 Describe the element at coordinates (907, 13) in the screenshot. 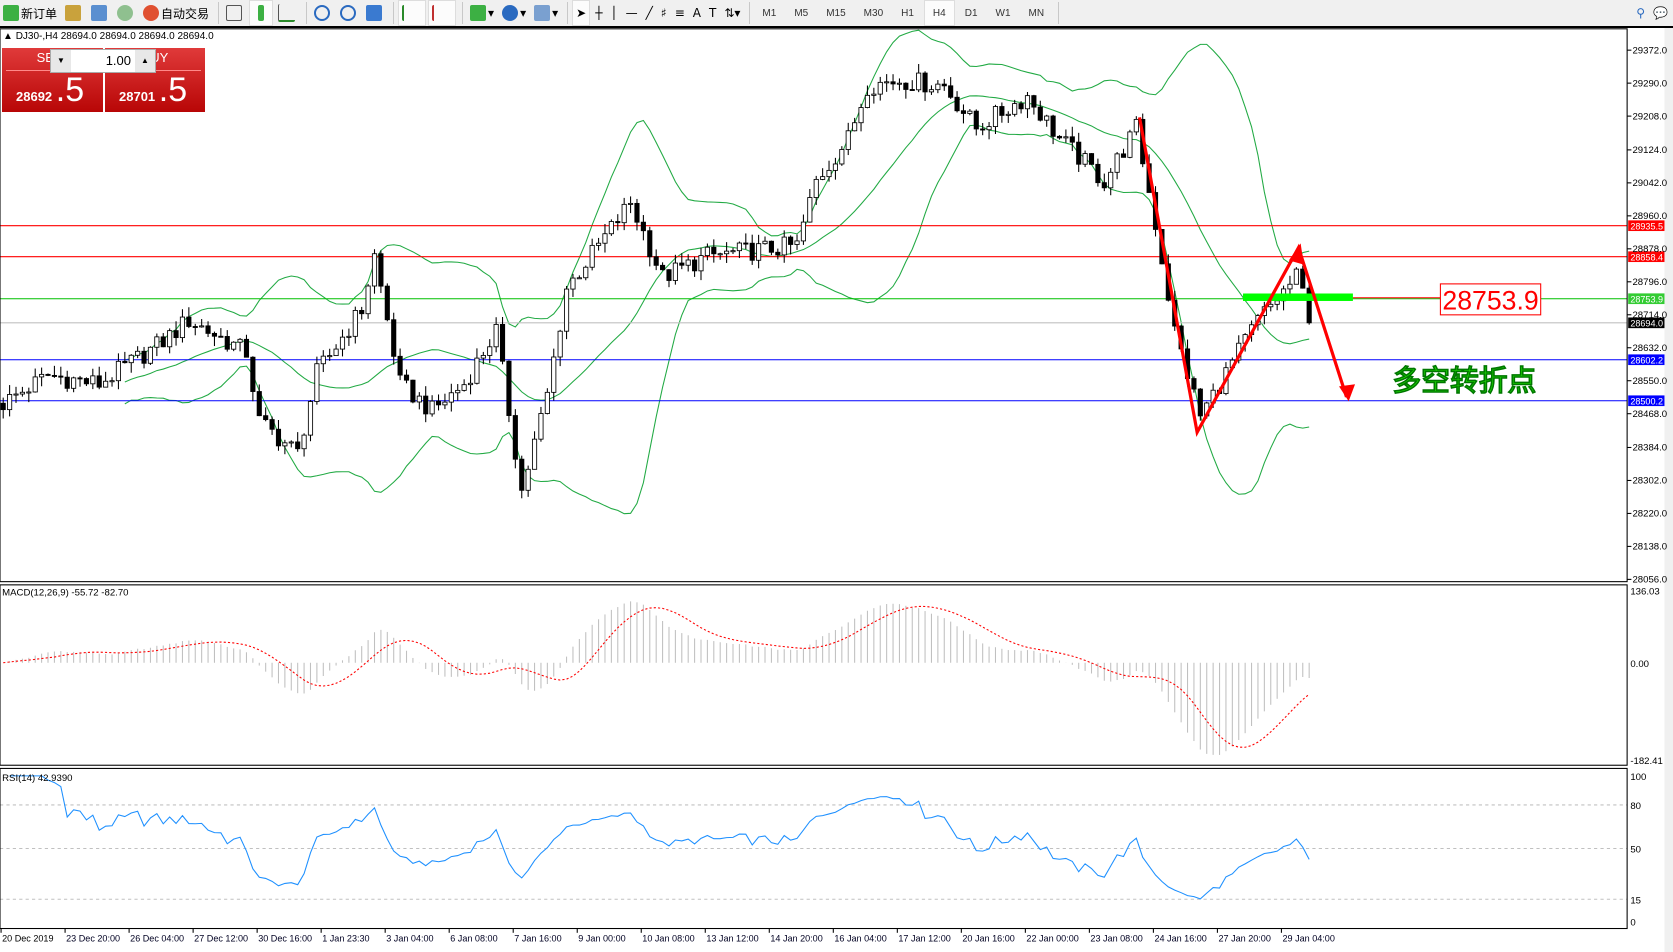

I see `tf-h1: H1` at that location.